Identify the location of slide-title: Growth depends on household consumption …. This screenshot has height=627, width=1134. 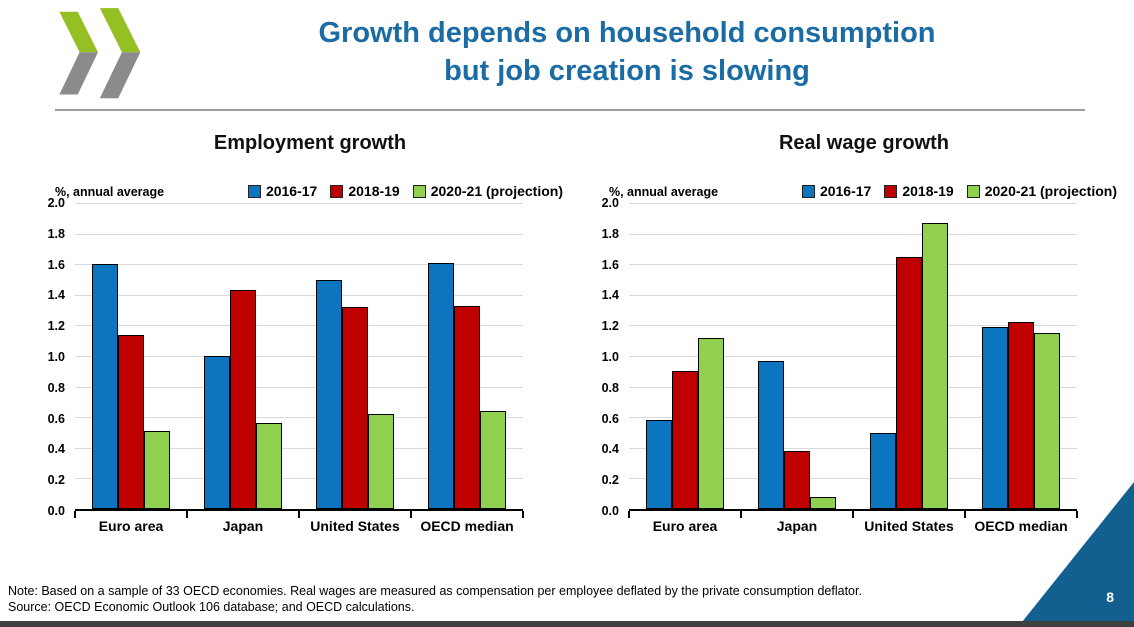
(627, 52).